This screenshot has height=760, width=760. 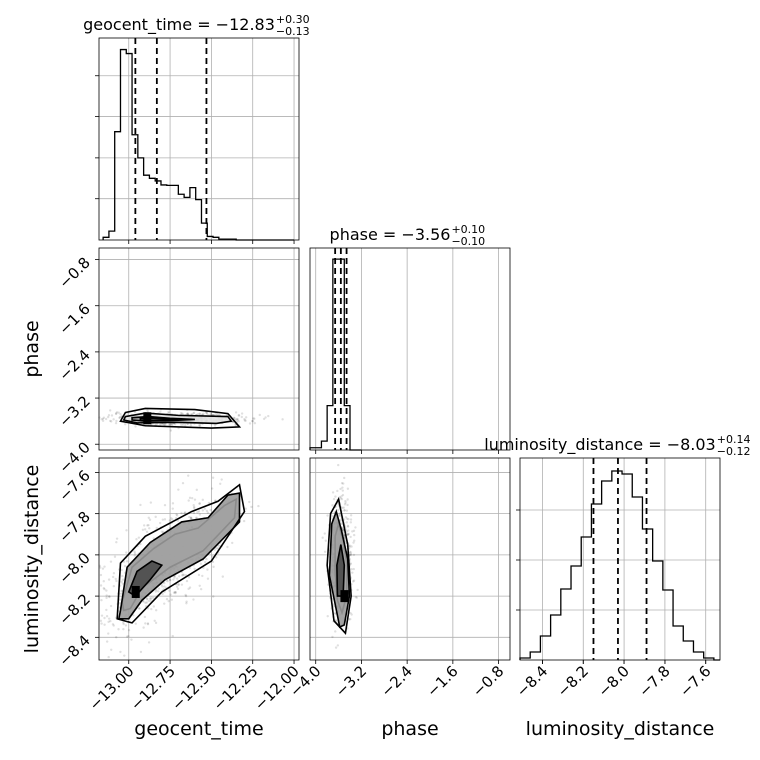 I want to click on x-tick-label: −12.75, so click(x=153, y=688).